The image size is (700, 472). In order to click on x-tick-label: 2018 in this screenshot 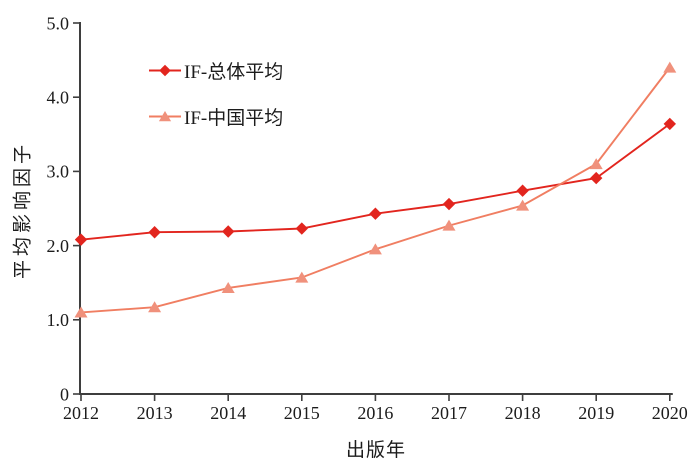, I will do `click(523, 413)`.